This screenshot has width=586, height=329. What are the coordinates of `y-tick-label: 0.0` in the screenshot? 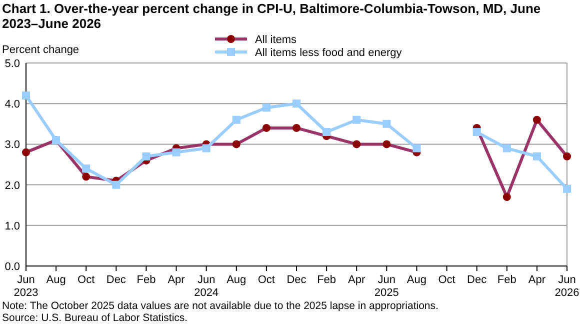 It's located at (12, 267).